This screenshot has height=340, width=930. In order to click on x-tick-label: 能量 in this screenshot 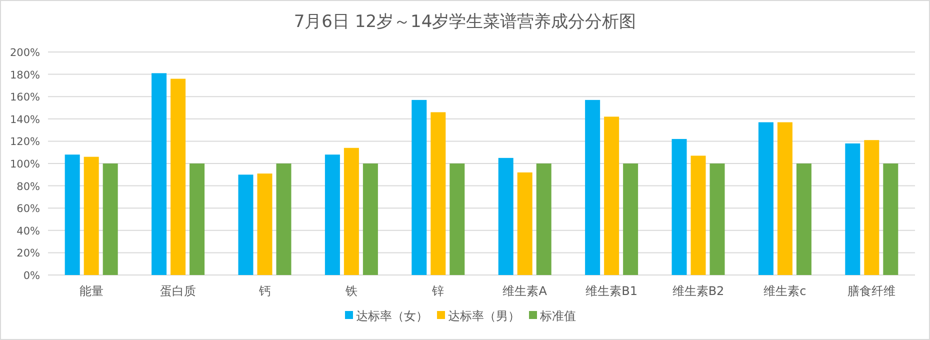, I will do `click(91, 291)`.